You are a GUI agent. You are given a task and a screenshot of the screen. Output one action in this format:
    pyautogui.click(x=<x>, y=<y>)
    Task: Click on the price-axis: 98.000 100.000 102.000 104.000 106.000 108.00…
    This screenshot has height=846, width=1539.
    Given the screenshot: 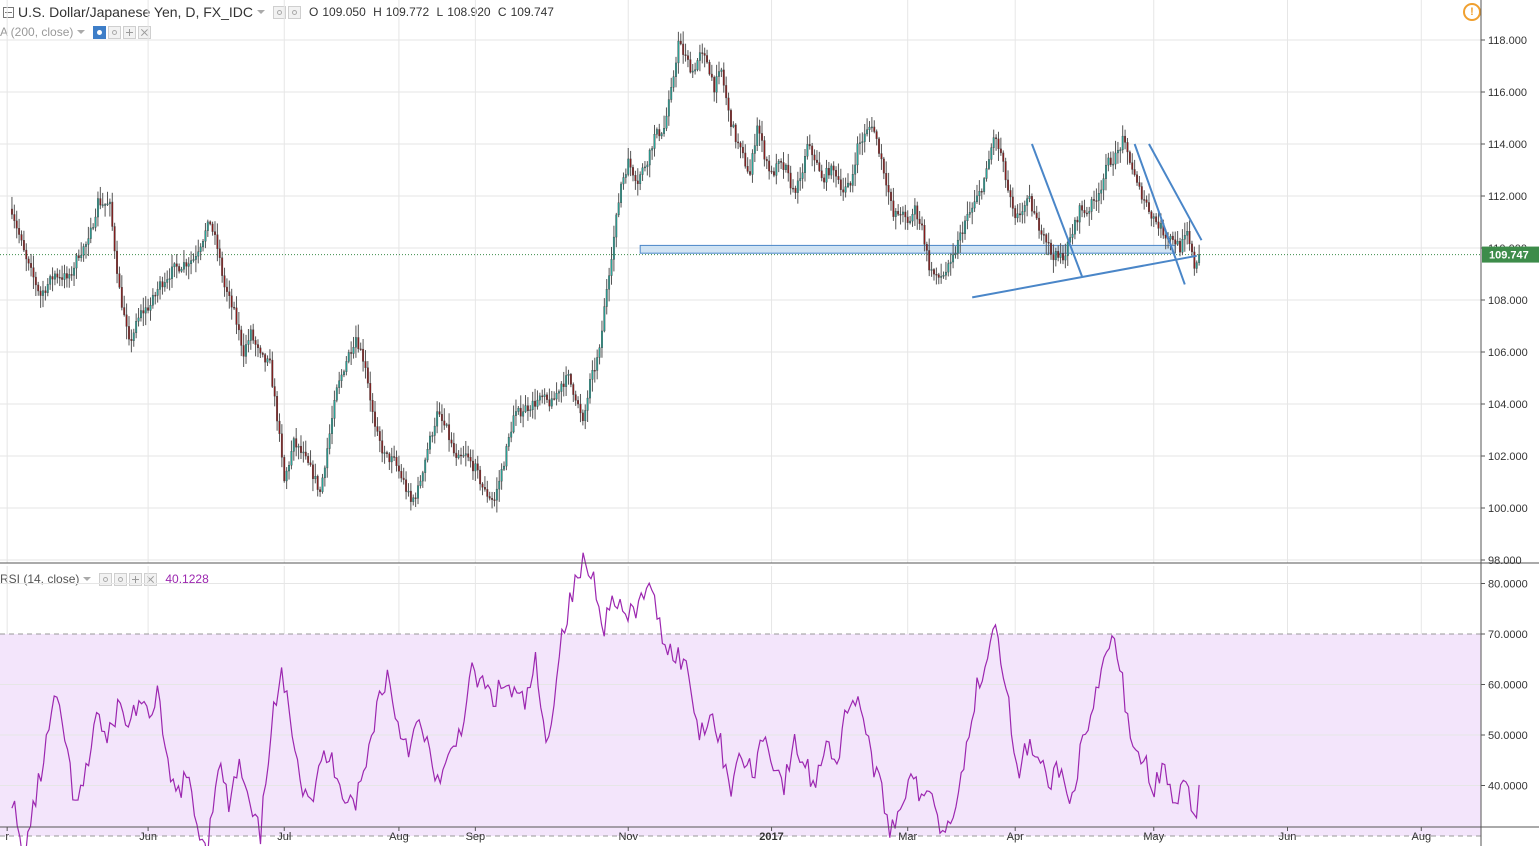 What is the action you would take?
    pyautogui.click(x=1510, y=301)
    